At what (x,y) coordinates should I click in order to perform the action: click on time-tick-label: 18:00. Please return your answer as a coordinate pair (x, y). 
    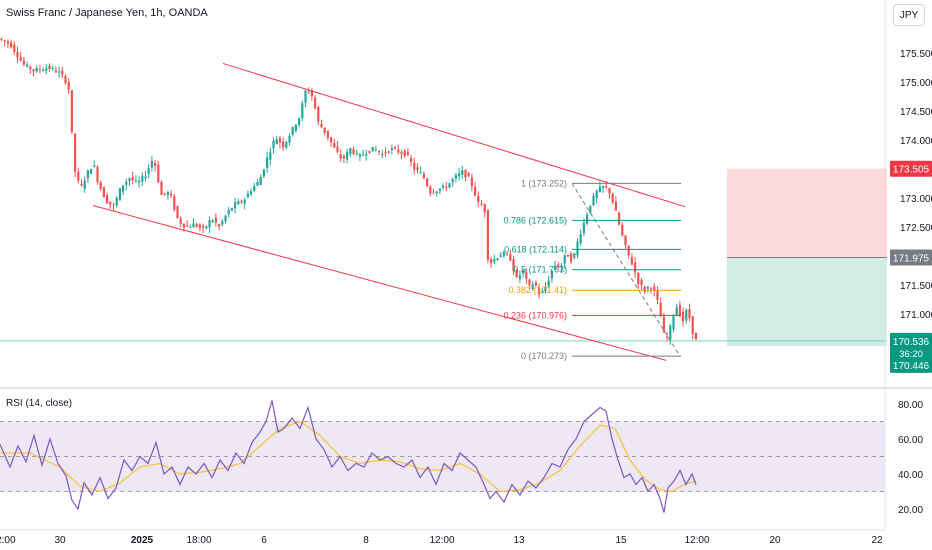
    Looking at the image, I should click on (198, 540).